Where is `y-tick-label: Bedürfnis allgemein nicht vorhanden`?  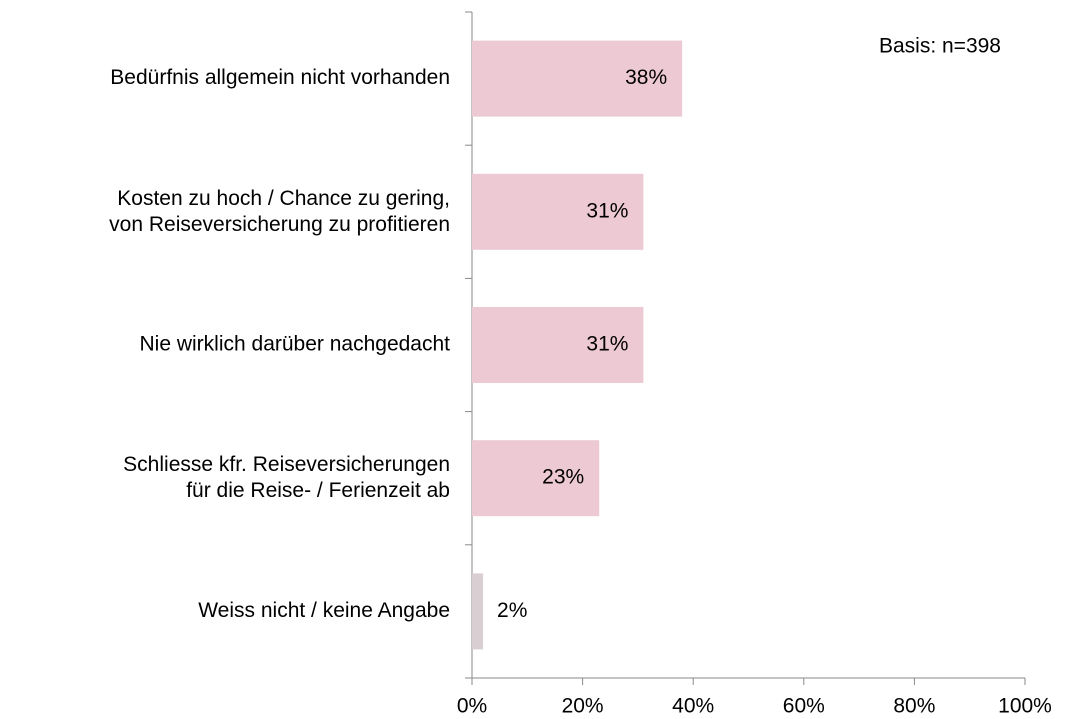 y-tick-label: Bedürfnis allgemein nicht vorhanden is located at coordinates (280, 77).